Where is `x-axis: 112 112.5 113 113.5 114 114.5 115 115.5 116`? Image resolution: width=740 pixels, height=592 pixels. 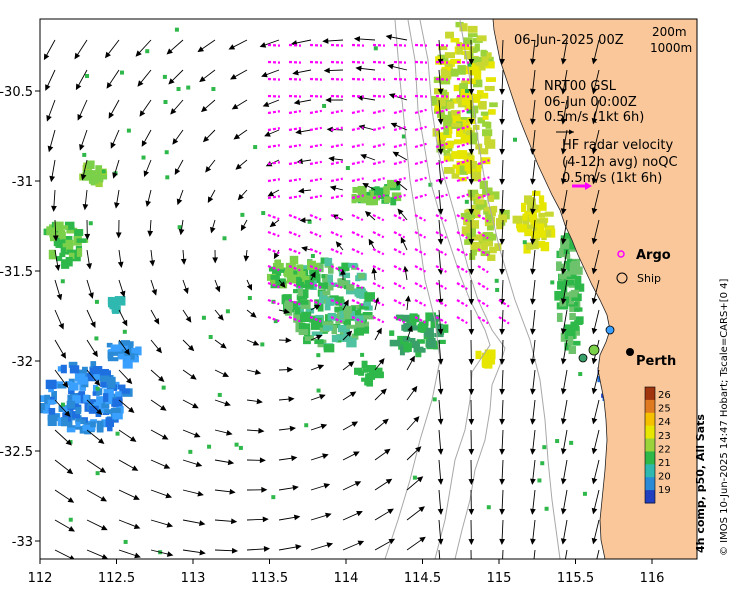
x-axis: 112 112.5 113 113.5 114 114.5 115 115.5 116 is located at coordinates (346, 572).